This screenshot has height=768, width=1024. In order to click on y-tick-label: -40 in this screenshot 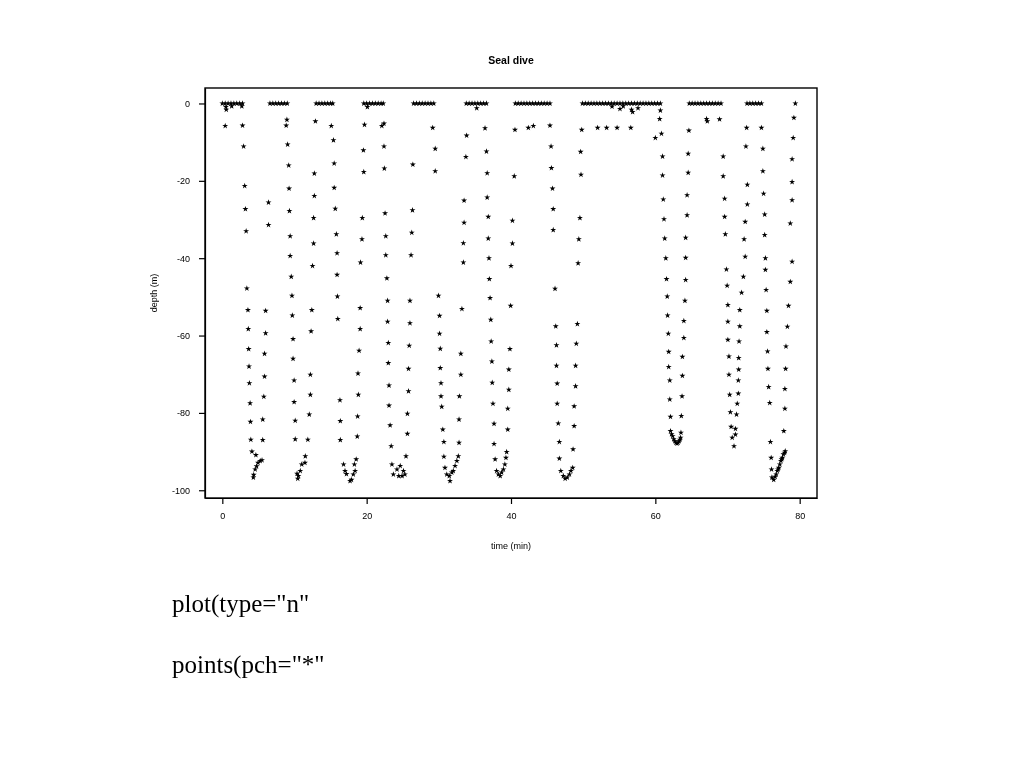, I will do `click(183, 258)`.